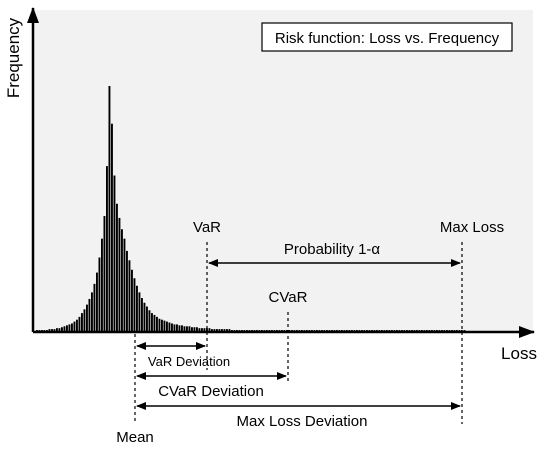 Image resolution: width=550 pixels, height=449 pixels. Describe the element at coordinates (288, 297) in the screenshot. I see `cvar-label: CVaR` at that location.